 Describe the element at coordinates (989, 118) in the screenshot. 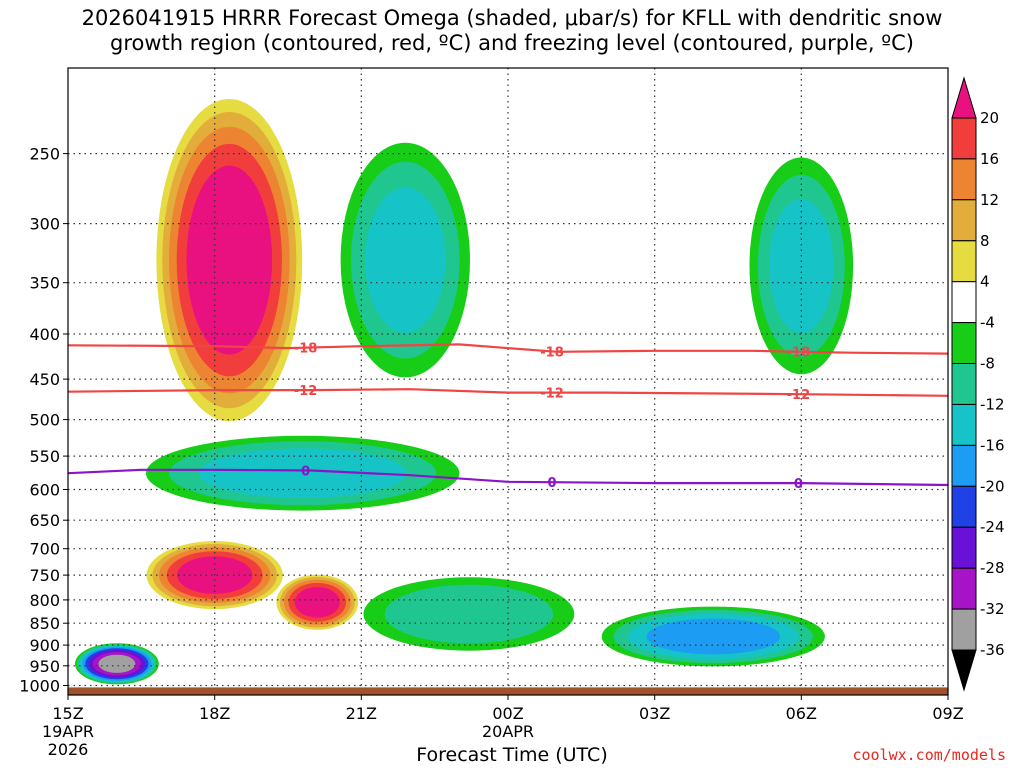

I see `colorbar-tick-label: 20` at that location.